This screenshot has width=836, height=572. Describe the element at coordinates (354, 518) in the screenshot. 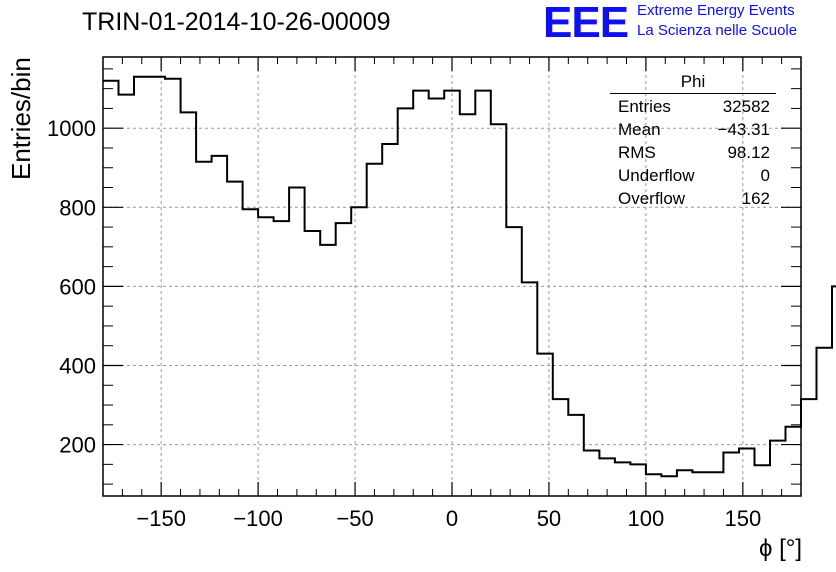

I see `x-tick-label: −50` at that location.